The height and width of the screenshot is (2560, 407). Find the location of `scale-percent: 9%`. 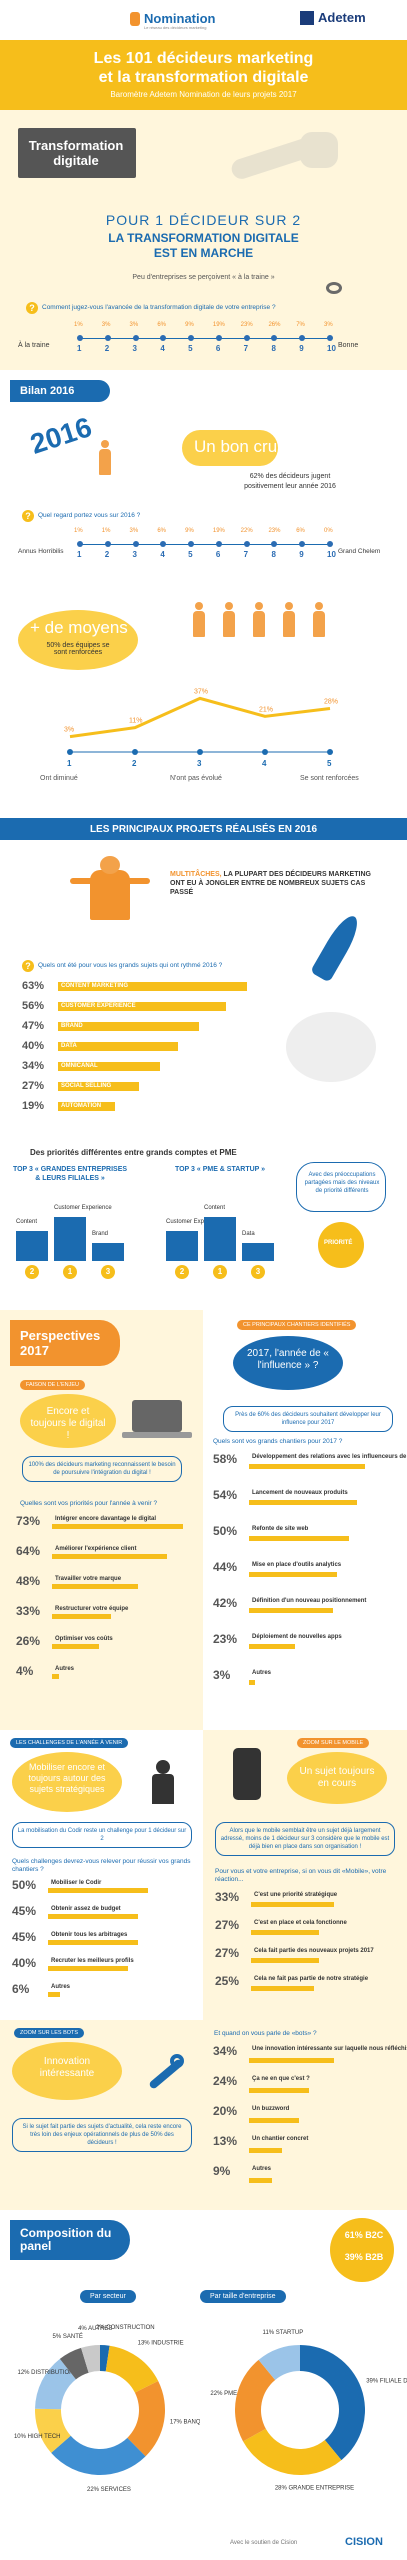

scale-percent: 9% is located at coordinates (189, 531).